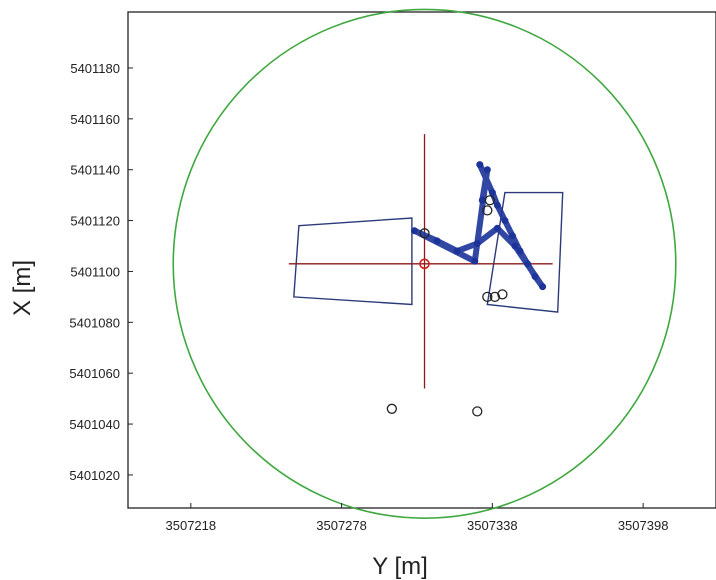  What do you see at coordinates (95, 170) in the screenshot?
I see `y-tick-label: 5401140` at bounding box center [95, 170].